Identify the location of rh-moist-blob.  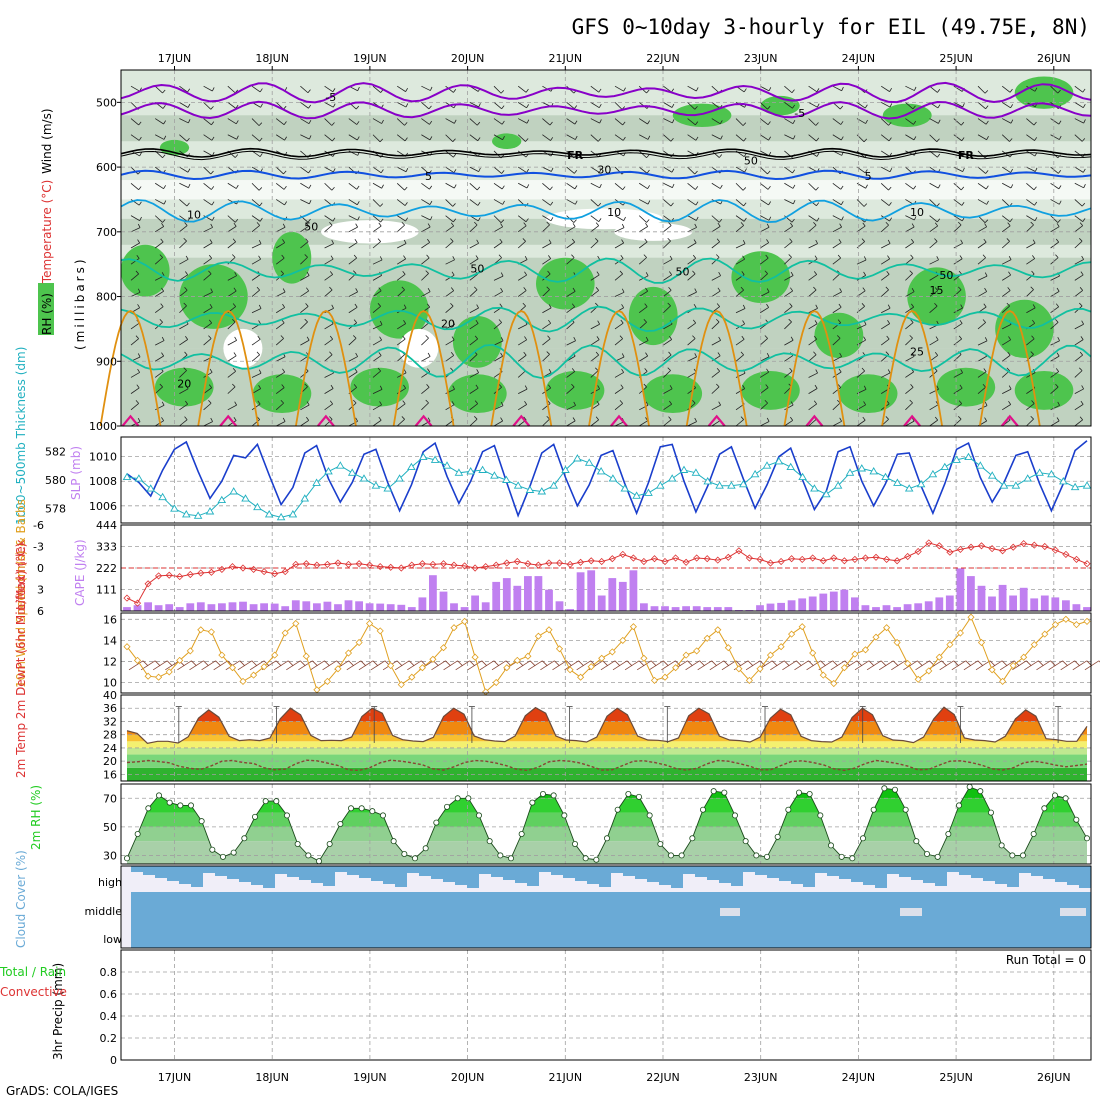
(770, 390).